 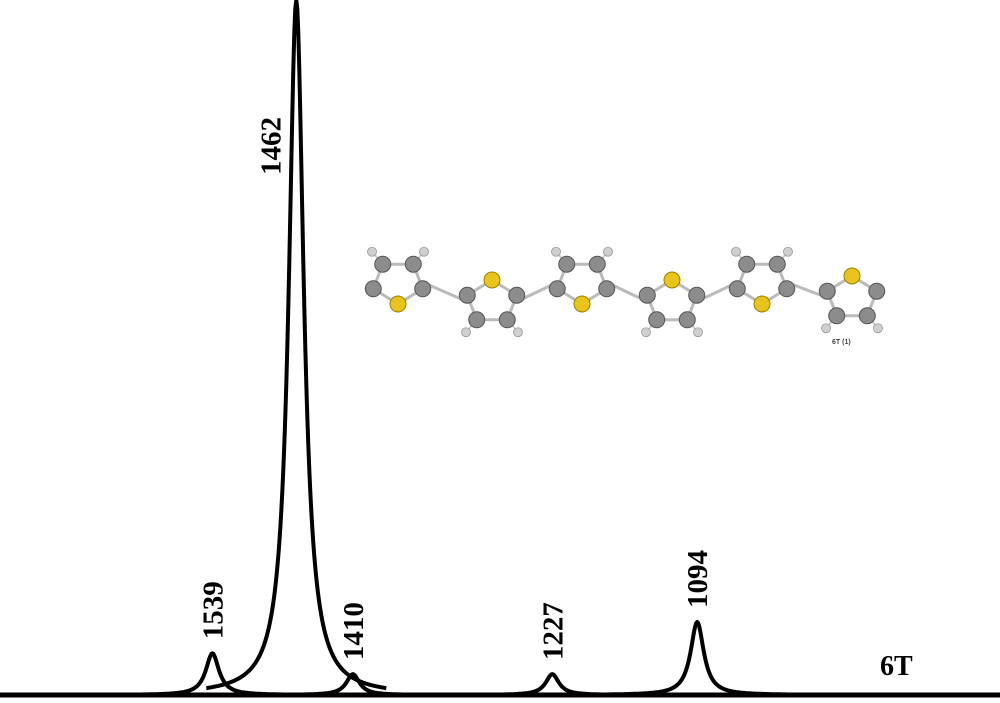 What do you see at coordinates (698, 579) in the screenshot?
I see `peak-label: 1094` at bounding box center [698, 579].